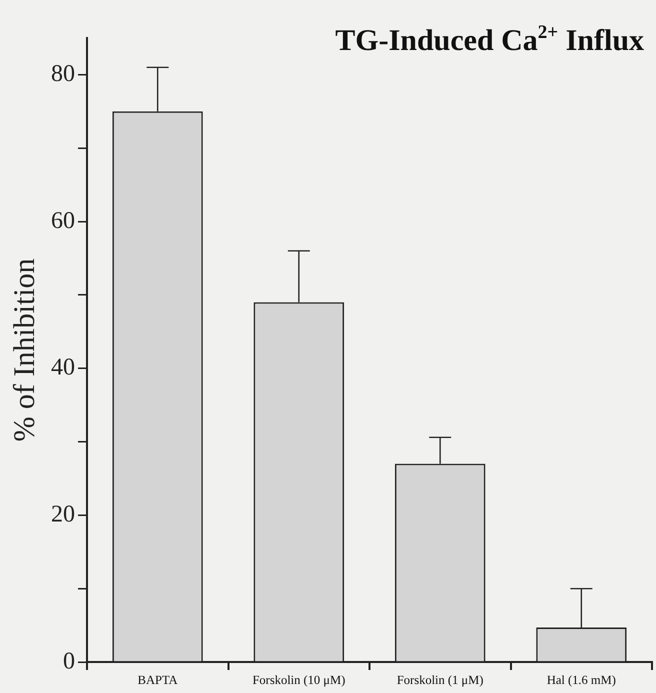  Describe the element at coordinates (440, 679) in the screenshot. I see `x-tick-label: Forskolin (1 μM)` at that location.